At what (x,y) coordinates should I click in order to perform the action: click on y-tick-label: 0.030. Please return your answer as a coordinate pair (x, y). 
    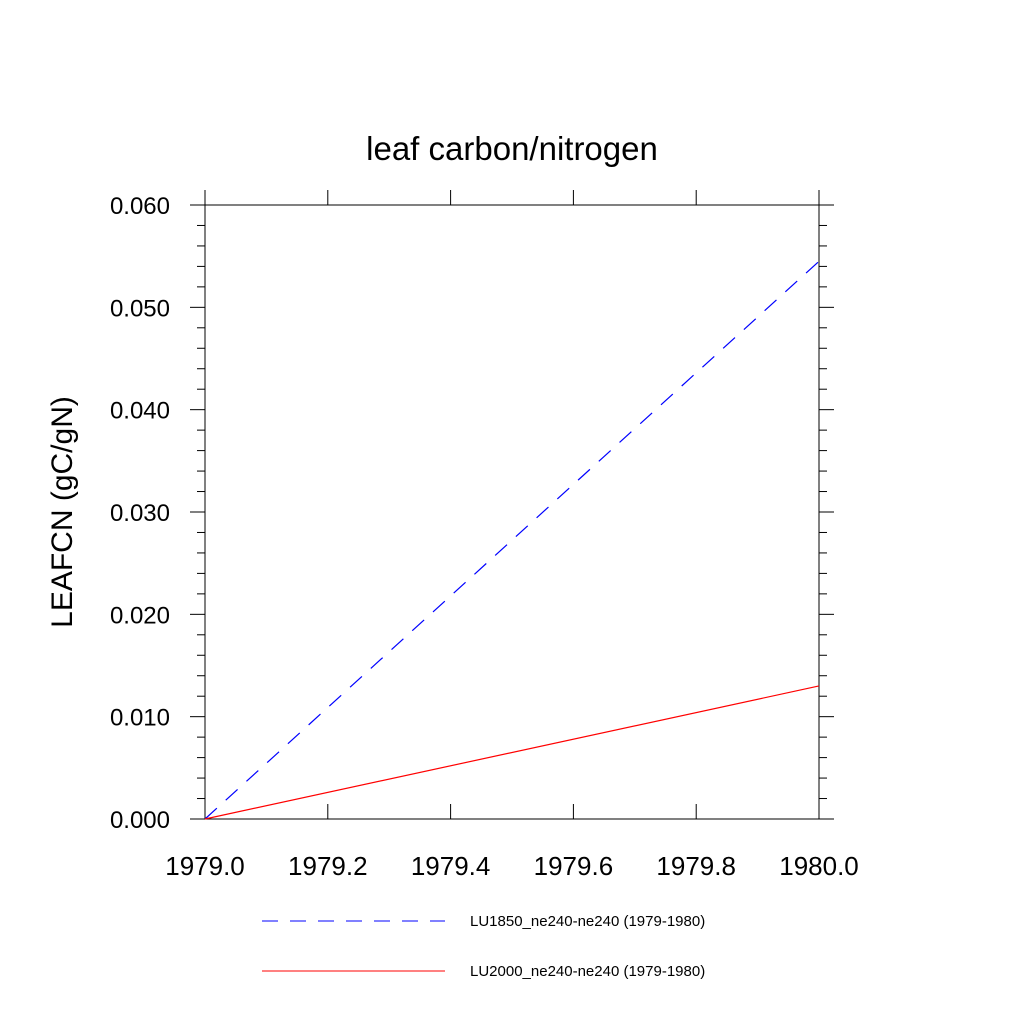
    Looking at the image, I should click on (140, 513).